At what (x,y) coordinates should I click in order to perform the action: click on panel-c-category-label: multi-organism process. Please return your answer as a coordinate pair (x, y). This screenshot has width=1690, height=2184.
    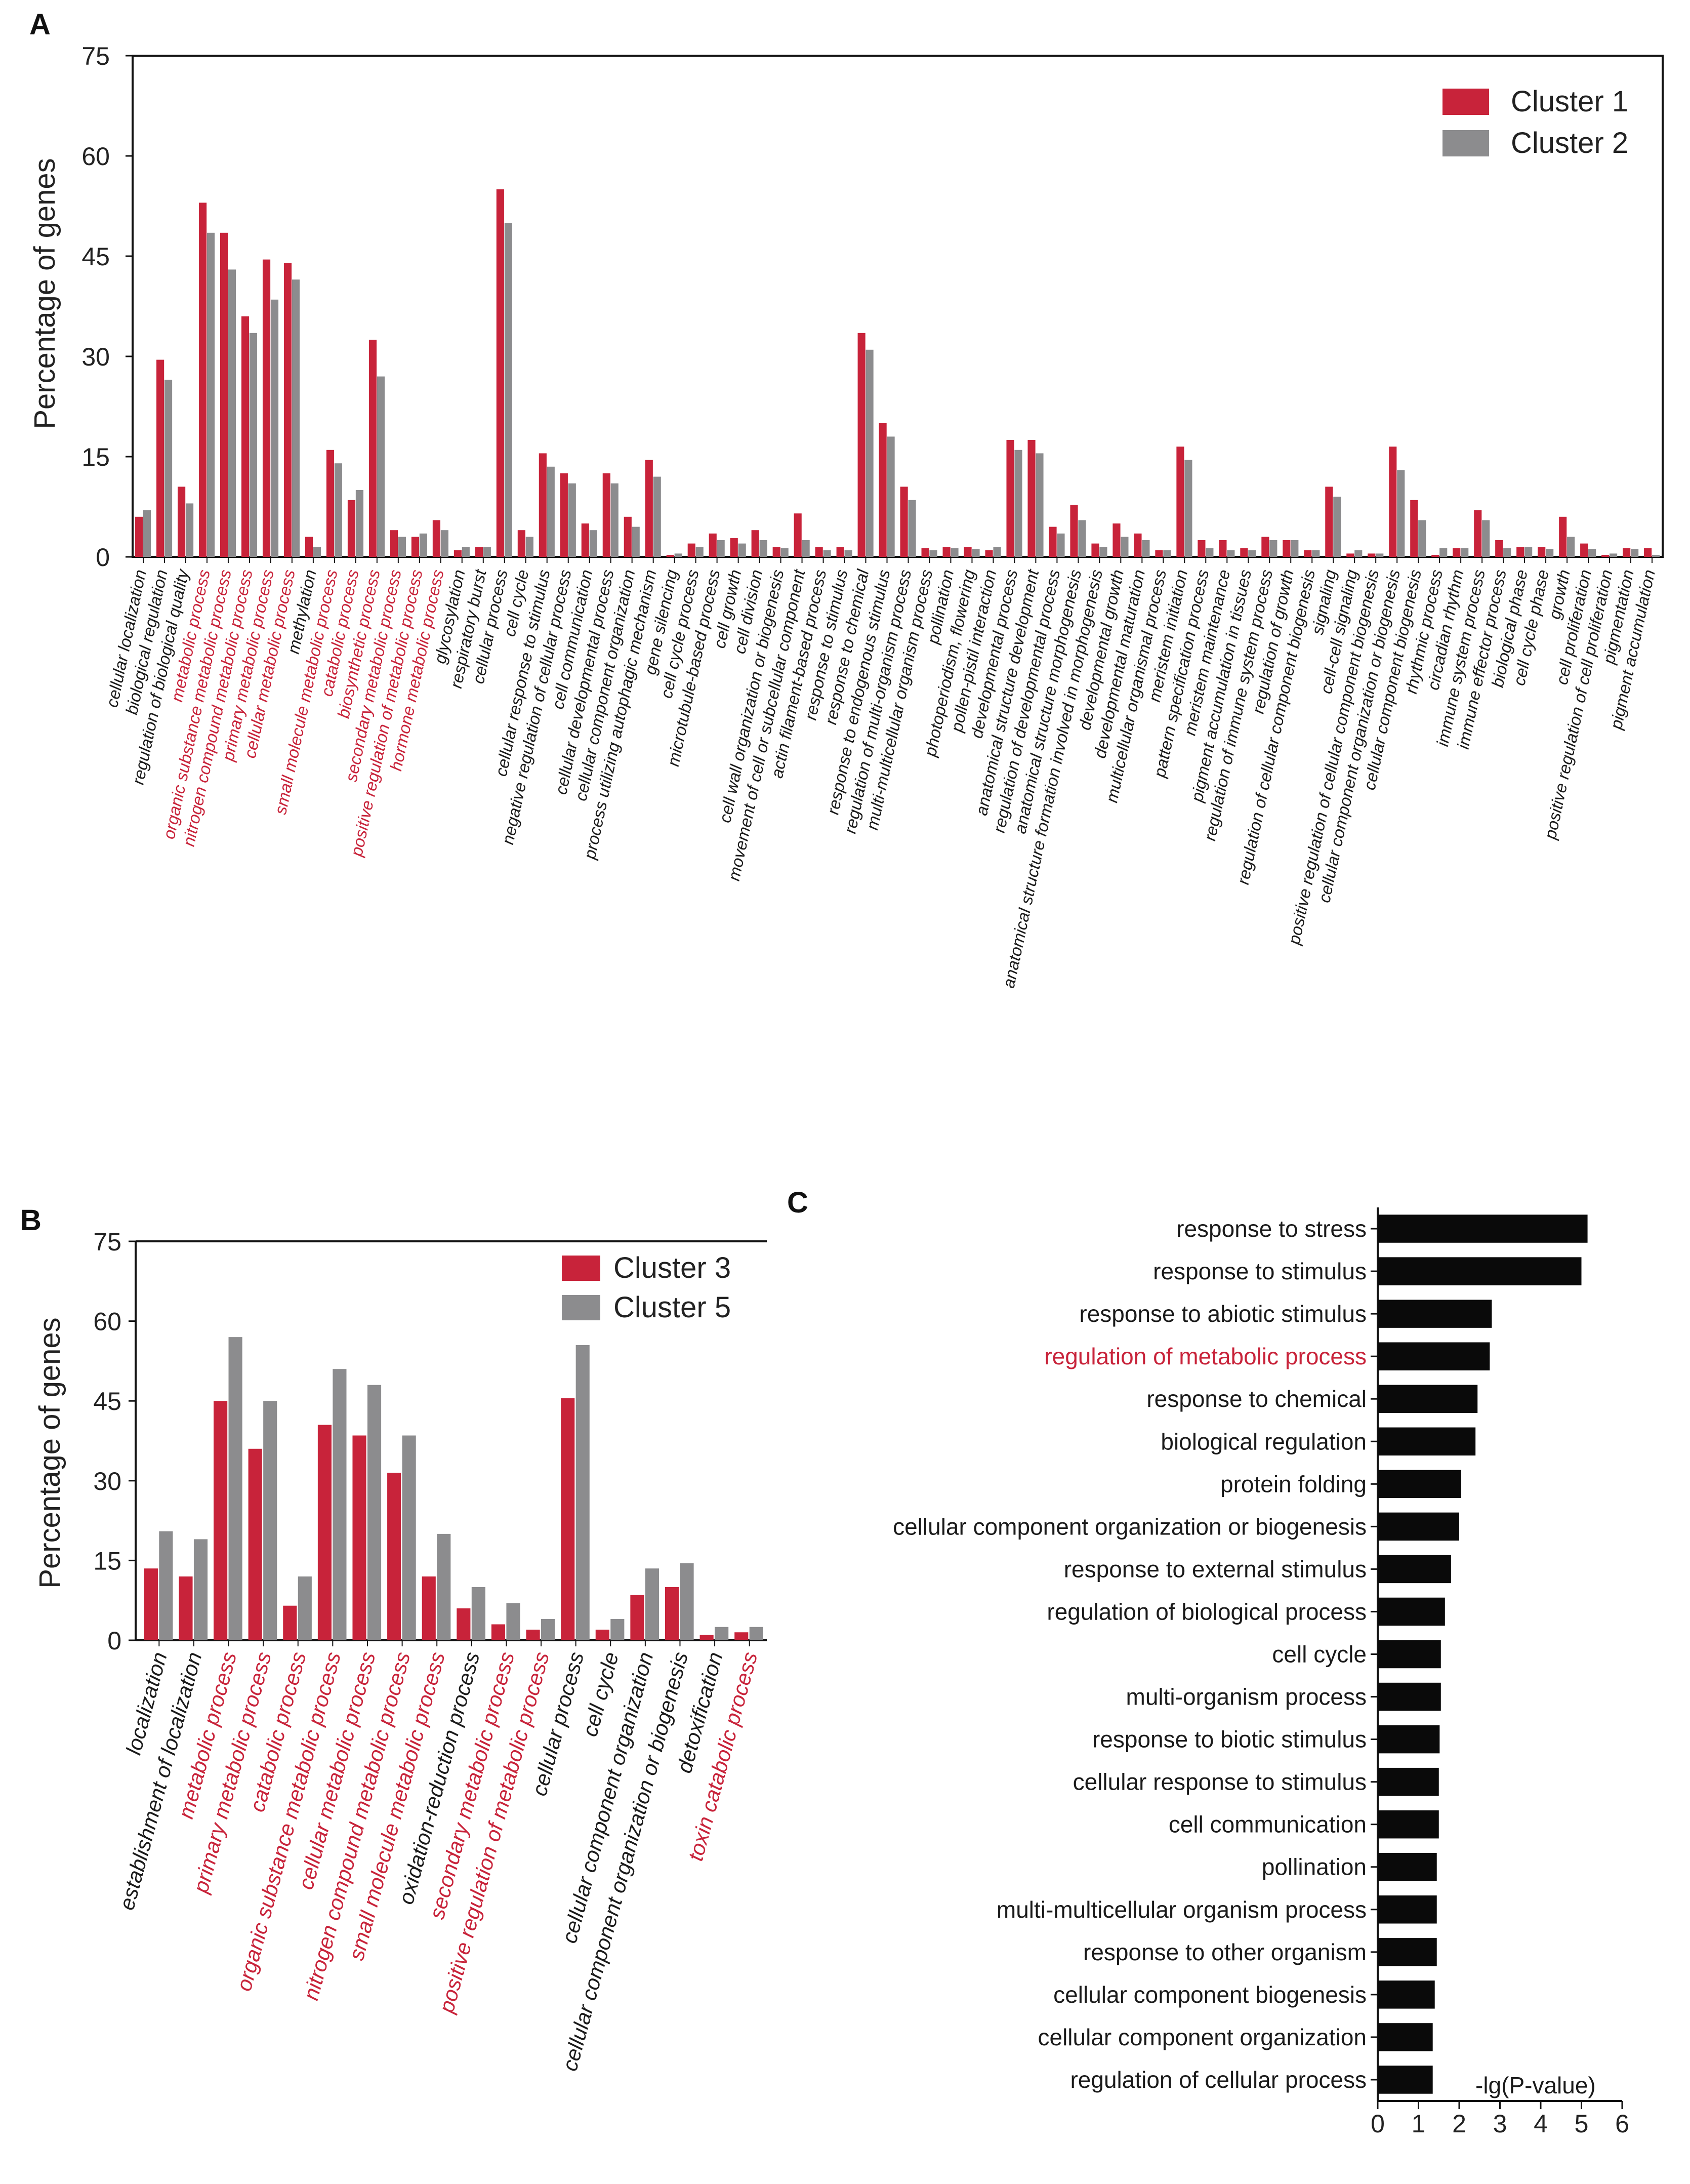
    Looking at the image, I should click on (1246, 1697).